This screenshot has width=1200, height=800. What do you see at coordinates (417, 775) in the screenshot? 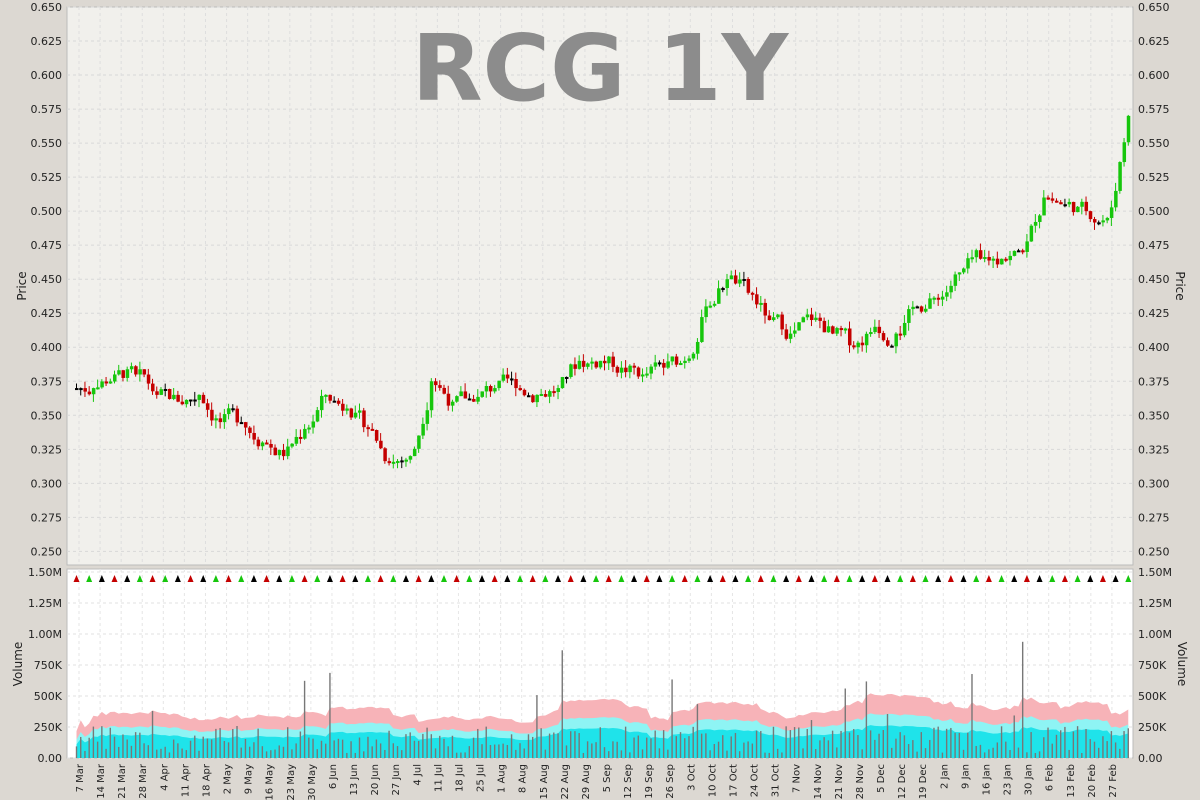
I see `x-tick-label: 4 Jul` at bounding box center [417, 775].